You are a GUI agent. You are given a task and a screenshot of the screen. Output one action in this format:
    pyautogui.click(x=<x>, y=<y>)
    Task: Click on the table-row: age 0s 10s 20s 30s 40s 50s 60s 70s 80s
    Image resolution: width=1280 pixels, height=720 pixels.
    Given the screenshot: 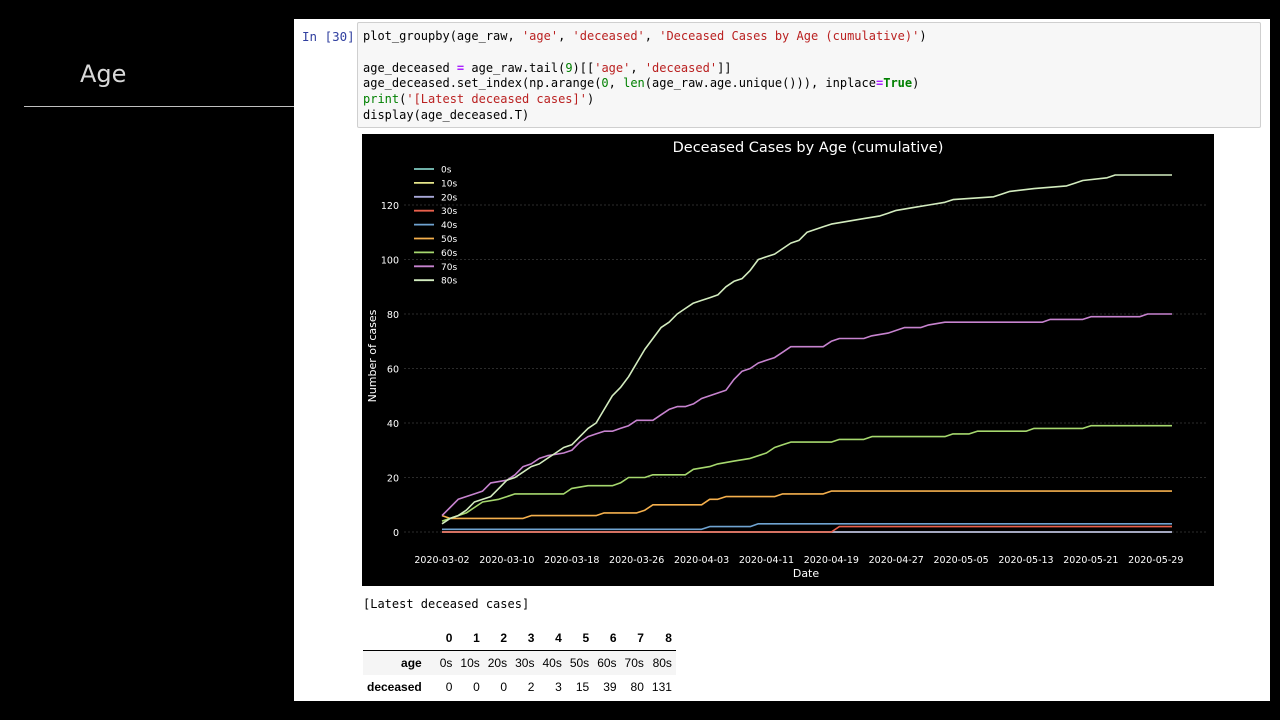 What is the action you would take?
    pyautogui.click(x=519, y=662)
    